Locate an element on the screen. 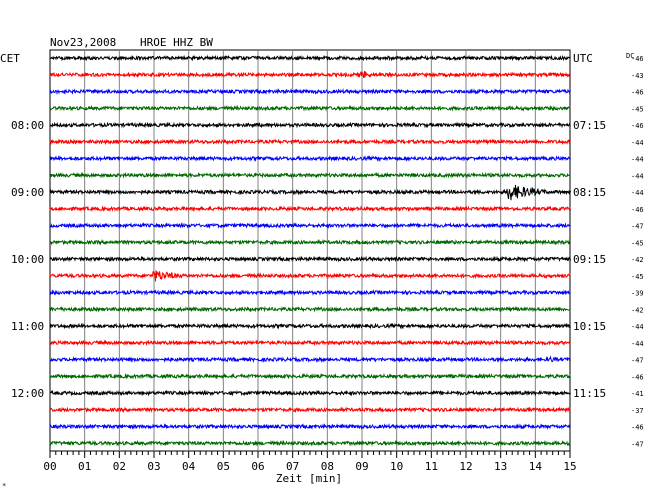 The image size is (650, 494). x-tick-label: 03 is located at coordinates (153, 466).